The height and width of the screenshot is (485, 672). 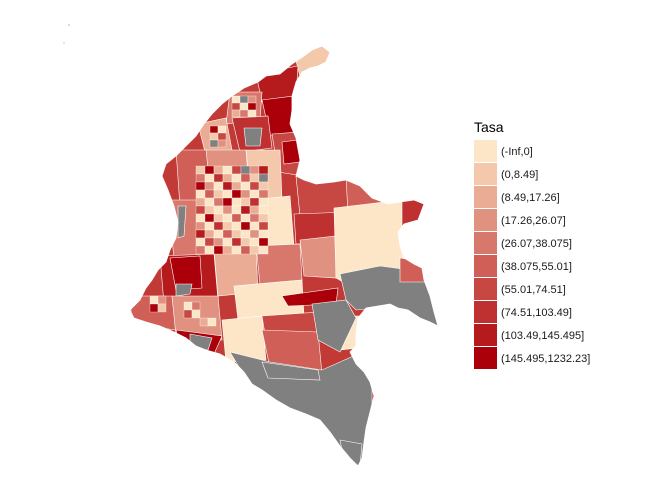 I want to click on region-nodata-valle, so click(x=184, y=290).